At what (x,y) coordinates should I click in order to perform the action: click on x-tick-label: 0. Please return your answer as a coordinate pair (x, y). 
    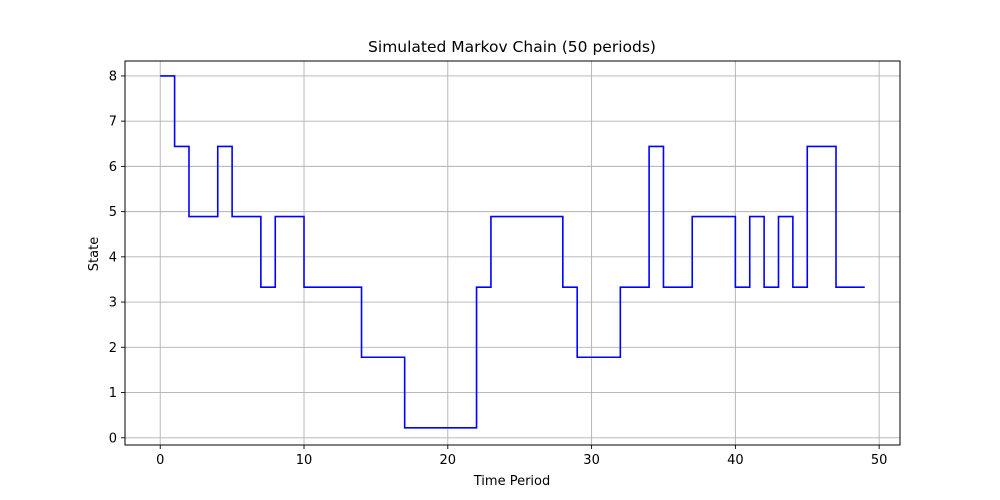
    Looking at the image, I should click on (160, 460).